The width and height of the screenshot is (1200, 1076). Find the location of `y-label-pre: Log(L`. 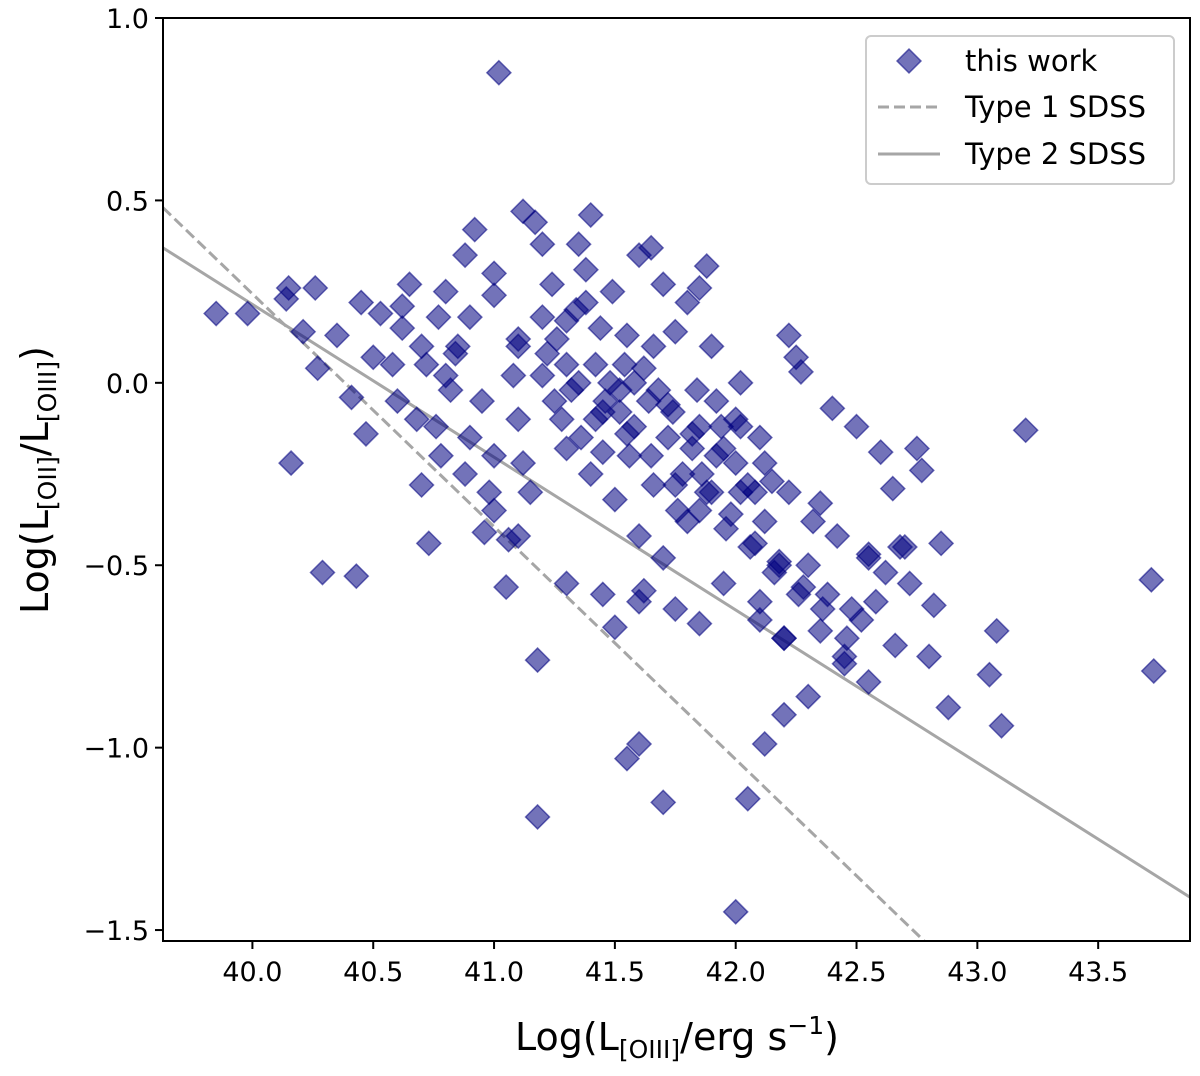

y-label-pre: Log(L is located at coordinates (35, 562).